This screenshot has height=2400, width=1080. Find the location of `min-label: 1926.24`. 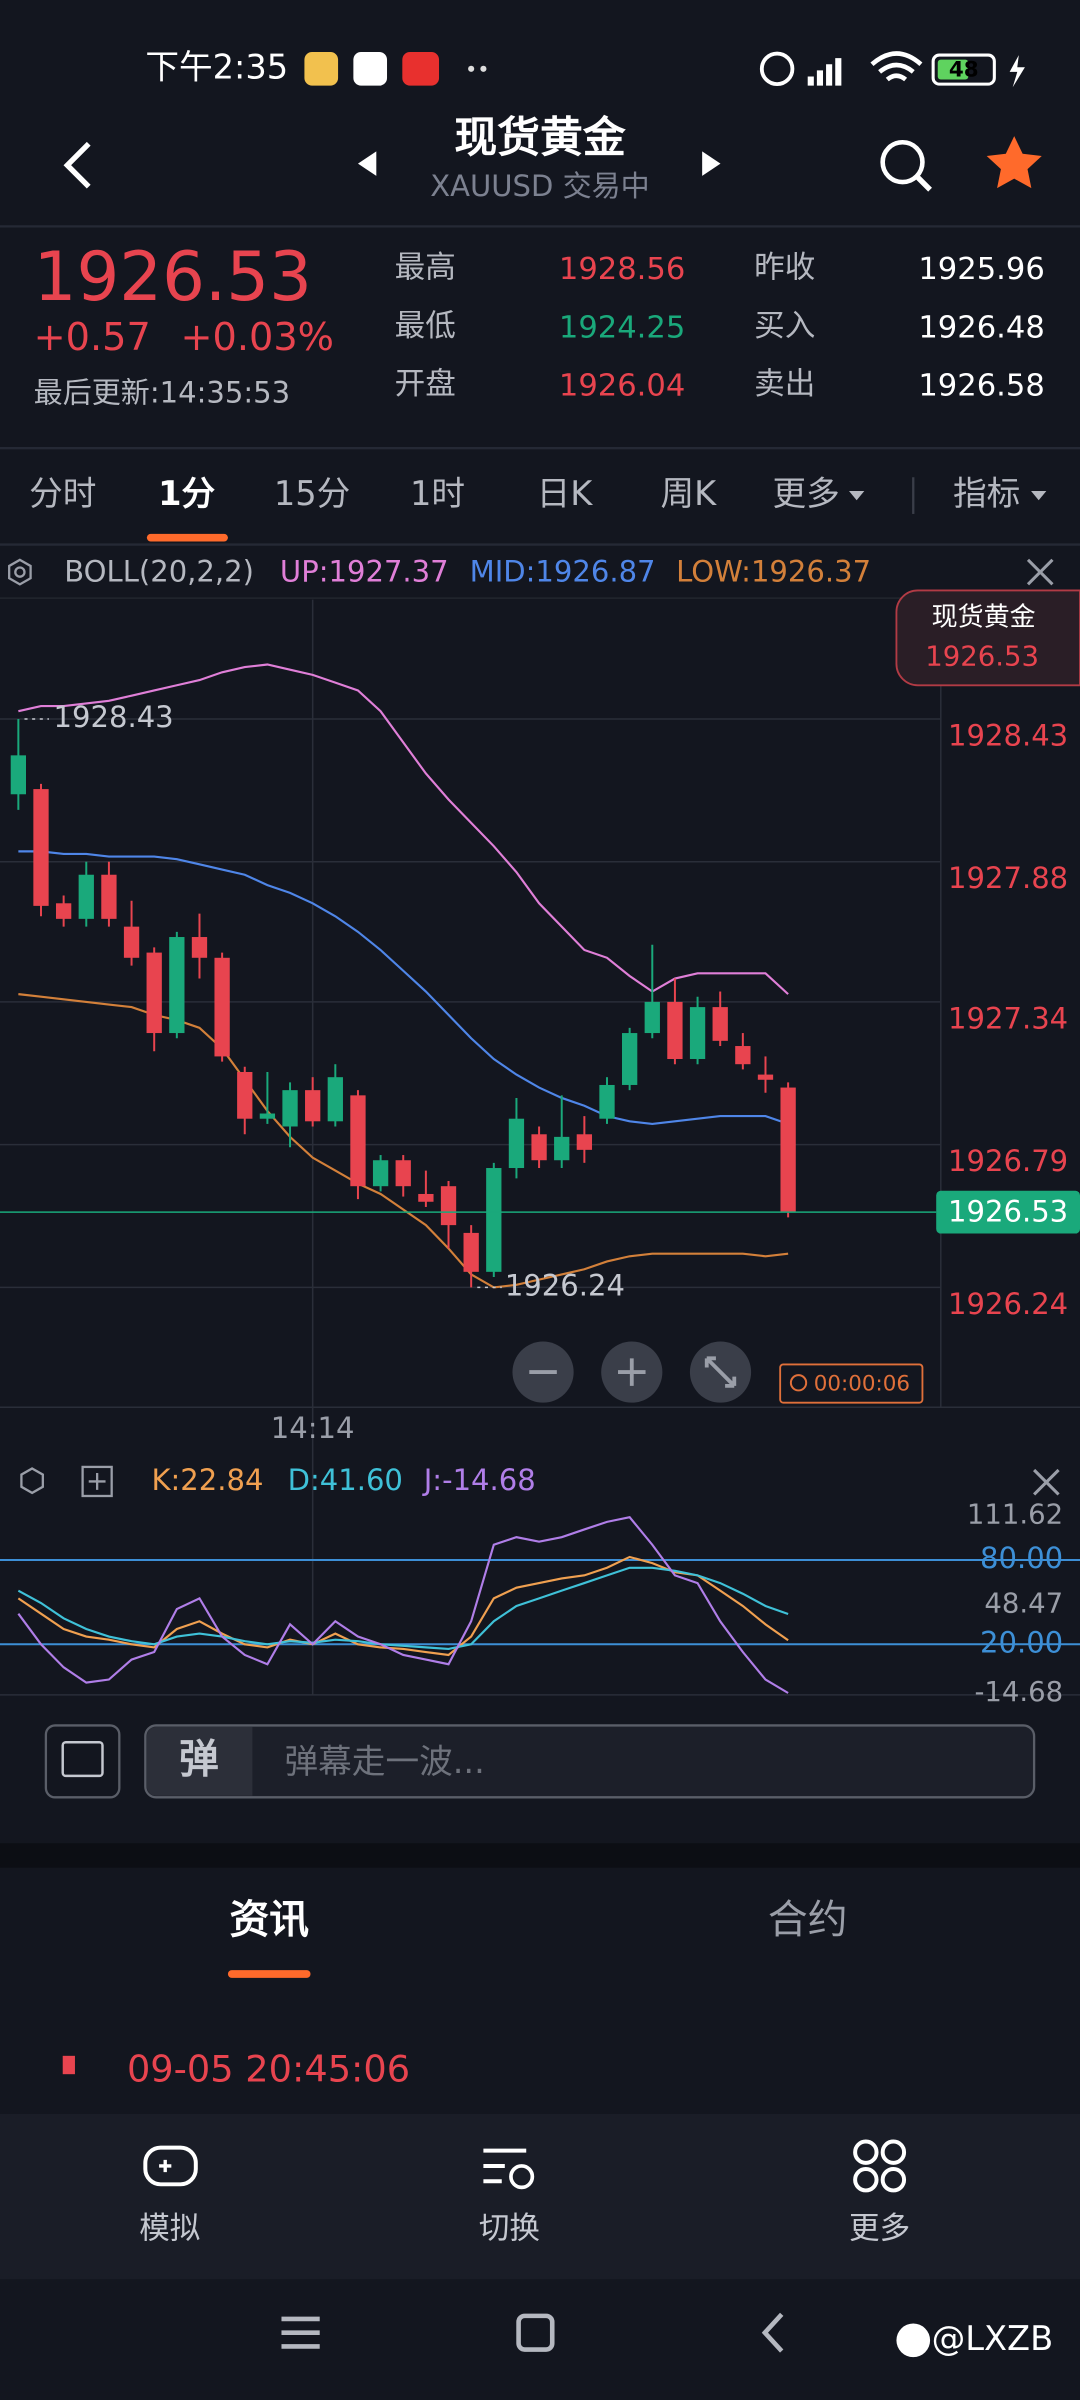

min-label: 1926.24 is located at coordinates (565, 1285).